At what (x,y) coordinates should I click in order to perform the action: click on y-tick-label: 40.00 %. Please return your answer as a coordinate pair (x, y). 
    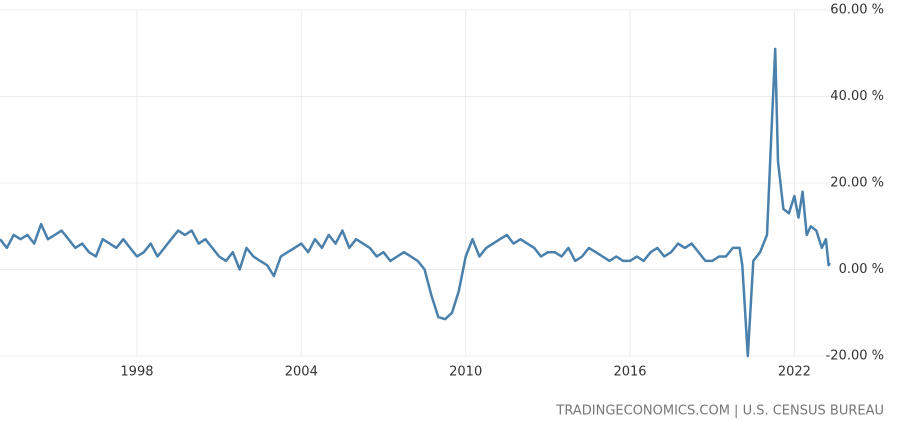
    Looking at the image, I should click on (857, 96).